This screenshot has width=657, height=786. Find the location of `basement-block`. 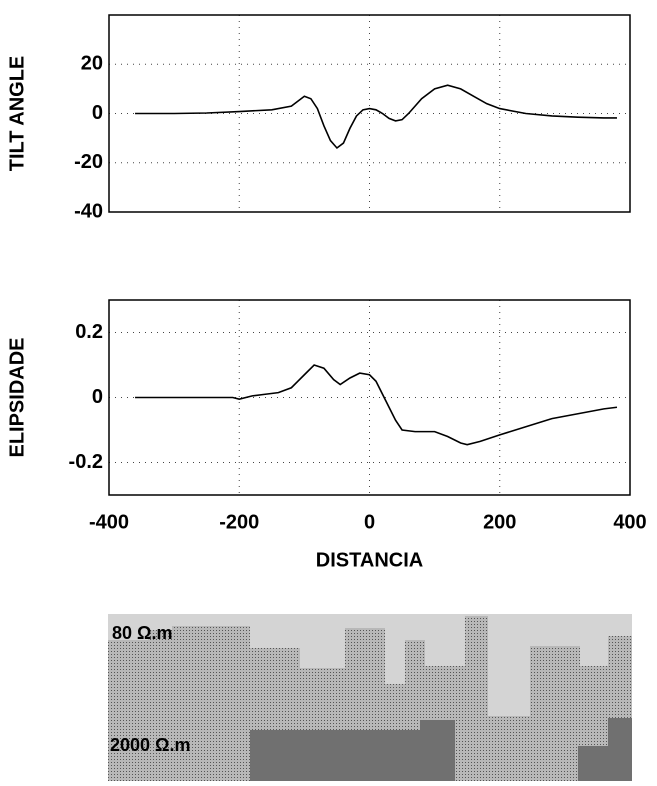

basement-block is located at coordinates (441, 749).